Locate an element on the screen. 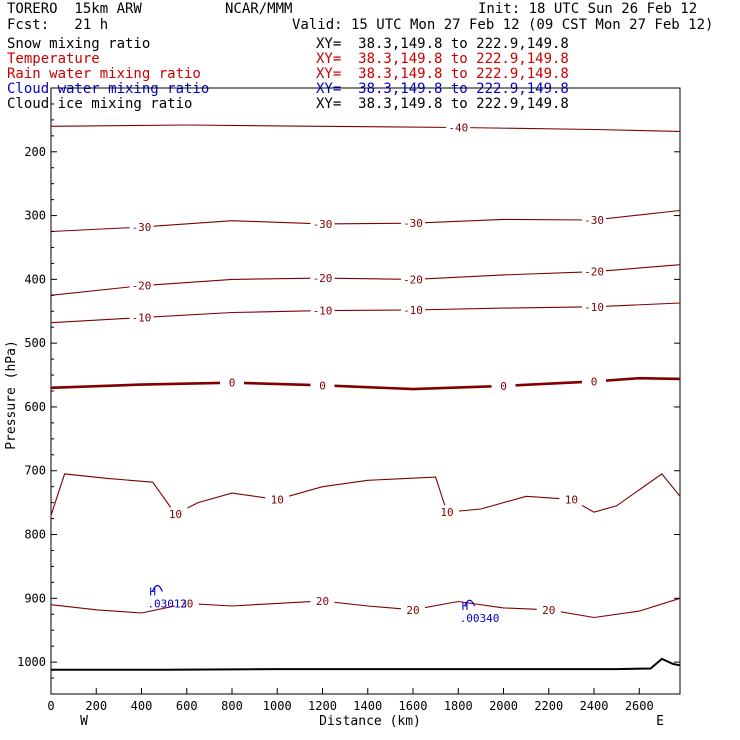 The width and height of the screenshot is (740, 740). x-tick-label: 800 is located at coordinates (232, 706).